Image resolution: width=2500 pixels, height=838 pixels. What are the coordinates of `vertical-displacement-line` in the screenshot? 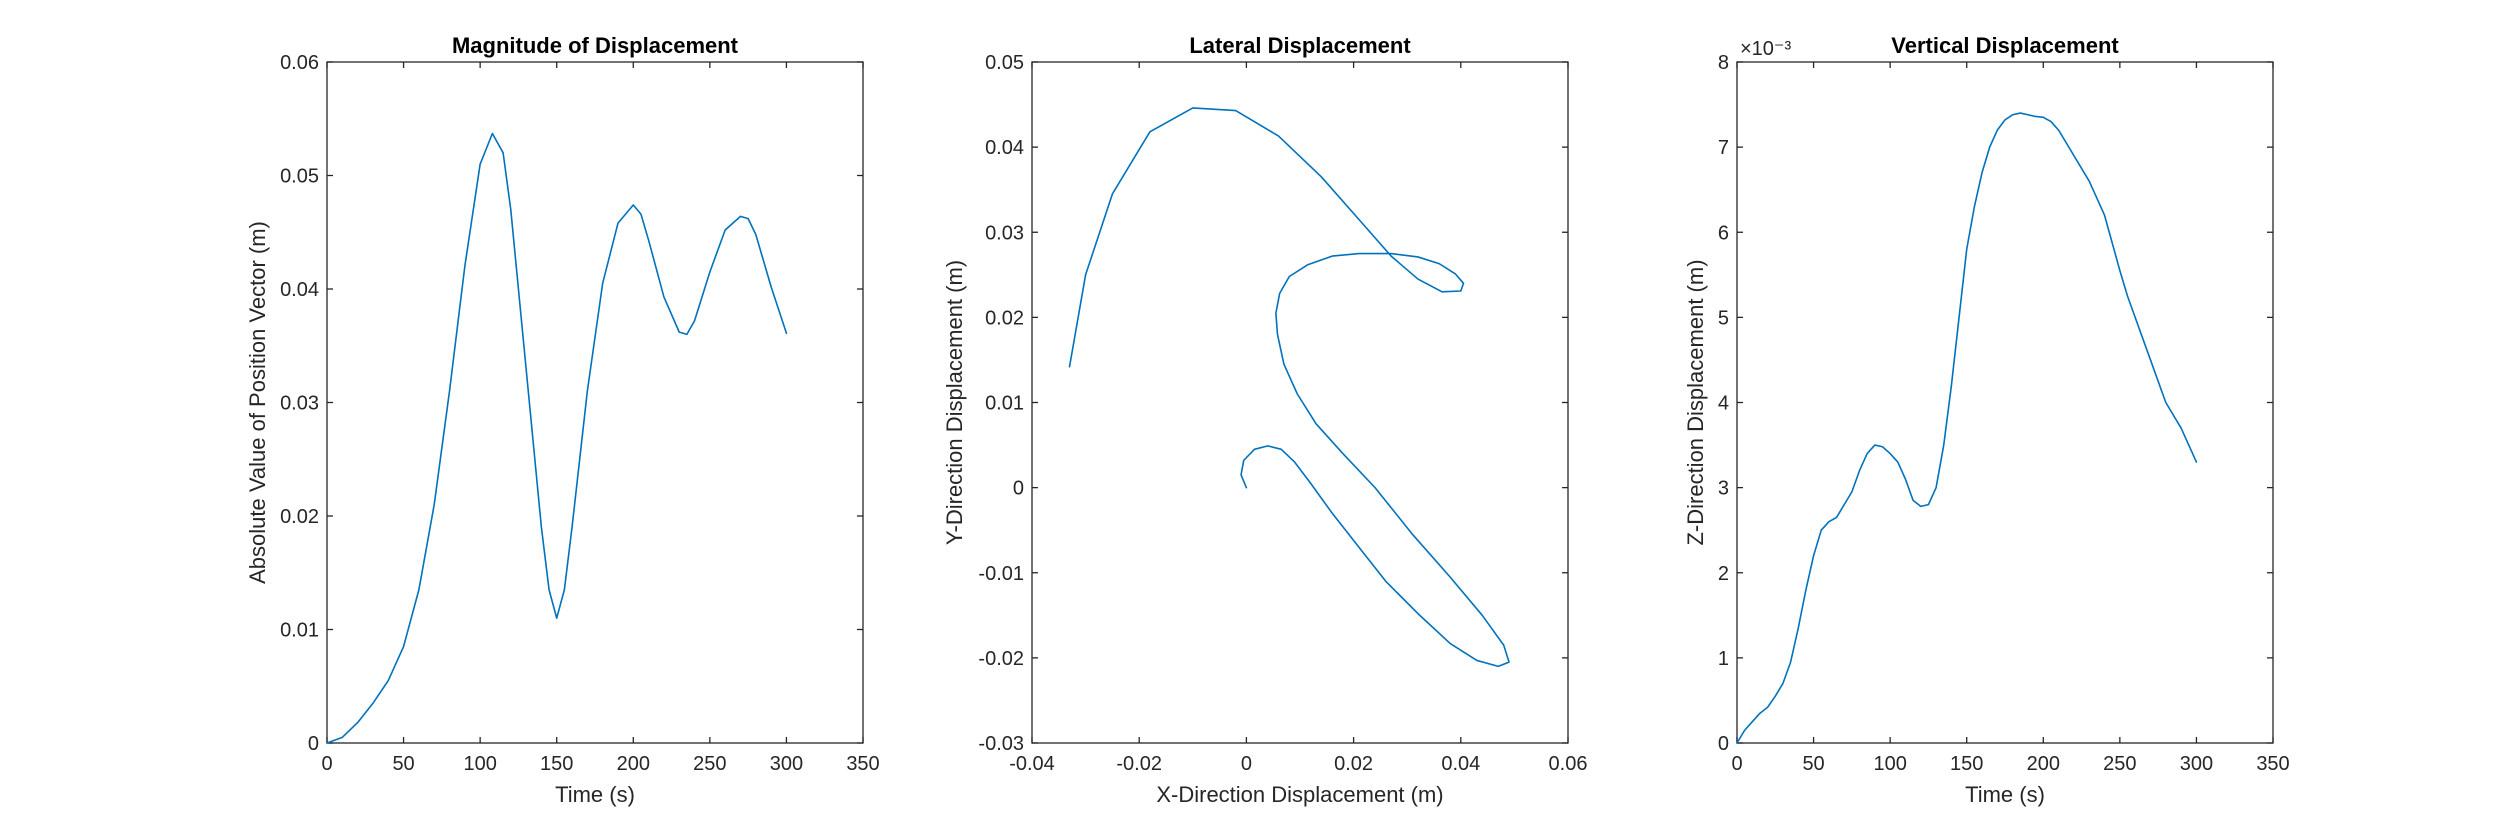 It's located at (1967, 428).